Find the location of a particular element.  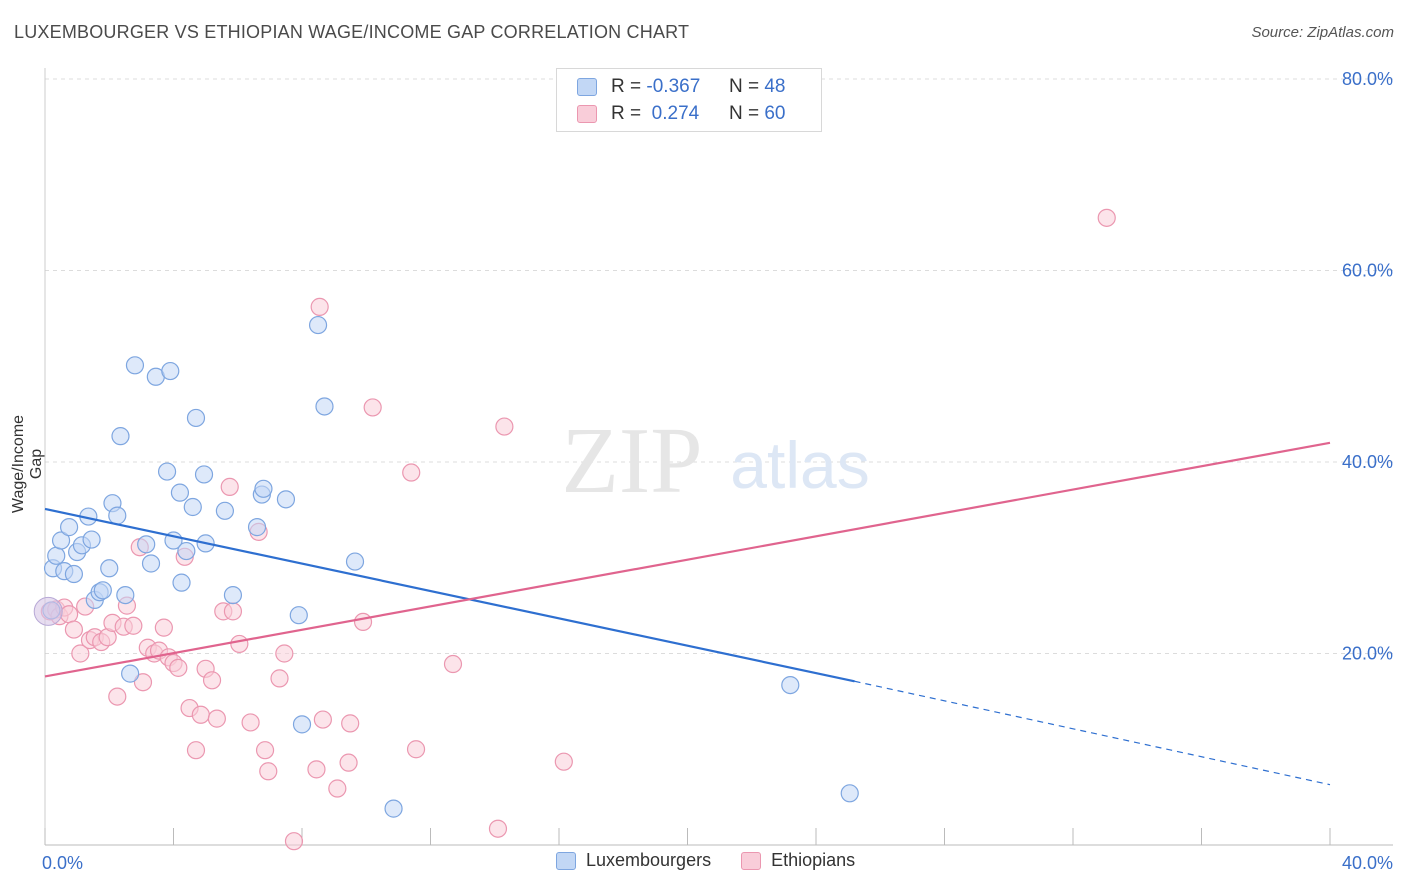

y-tick-label: 80.0% is located at coordinates (1367, 79).